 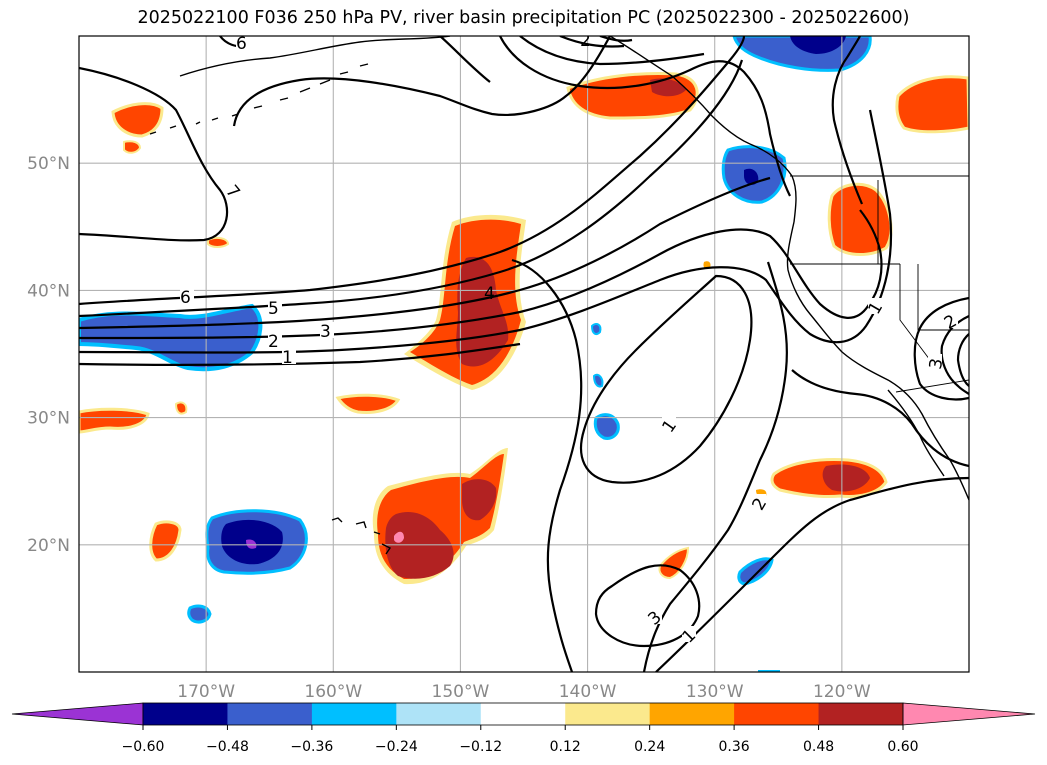 What do you see at coordinates (311, 747) in the screenshot?
I see `colorbar-tick-label: −0.36` at bounding box center [311, 747].